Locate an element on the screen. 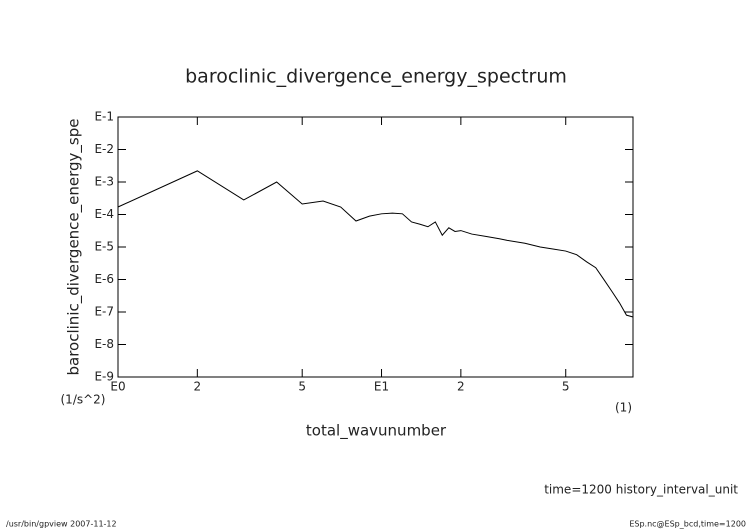 The image size is (752, 532). y-tick-label: E-5 is located at coordinates (104, 247).